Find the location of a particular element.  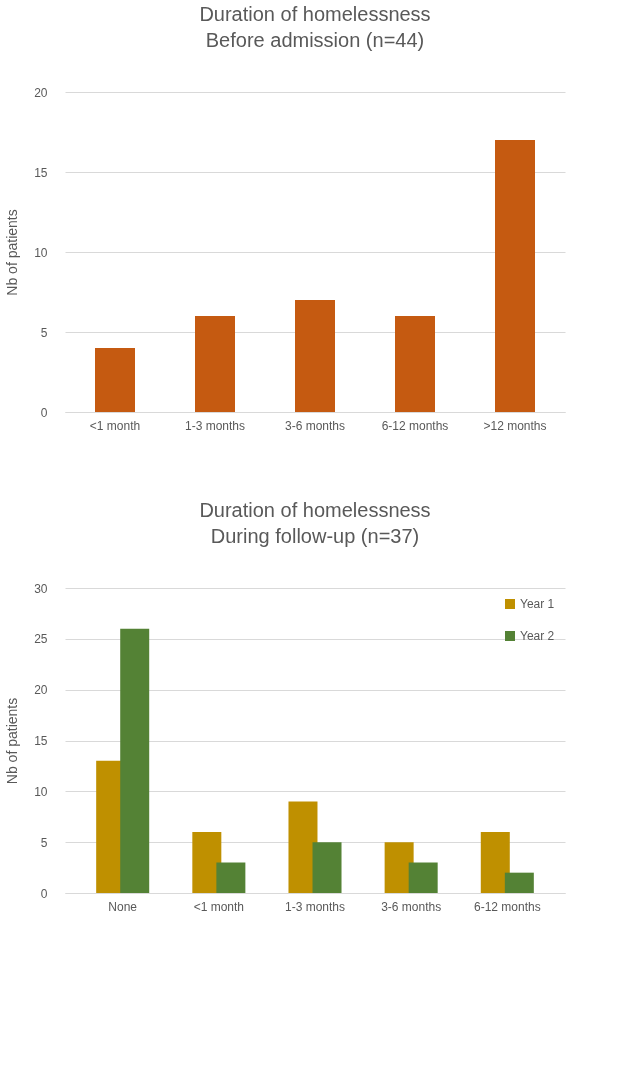

x-tick-label: None is located at coordinates (123, 906).